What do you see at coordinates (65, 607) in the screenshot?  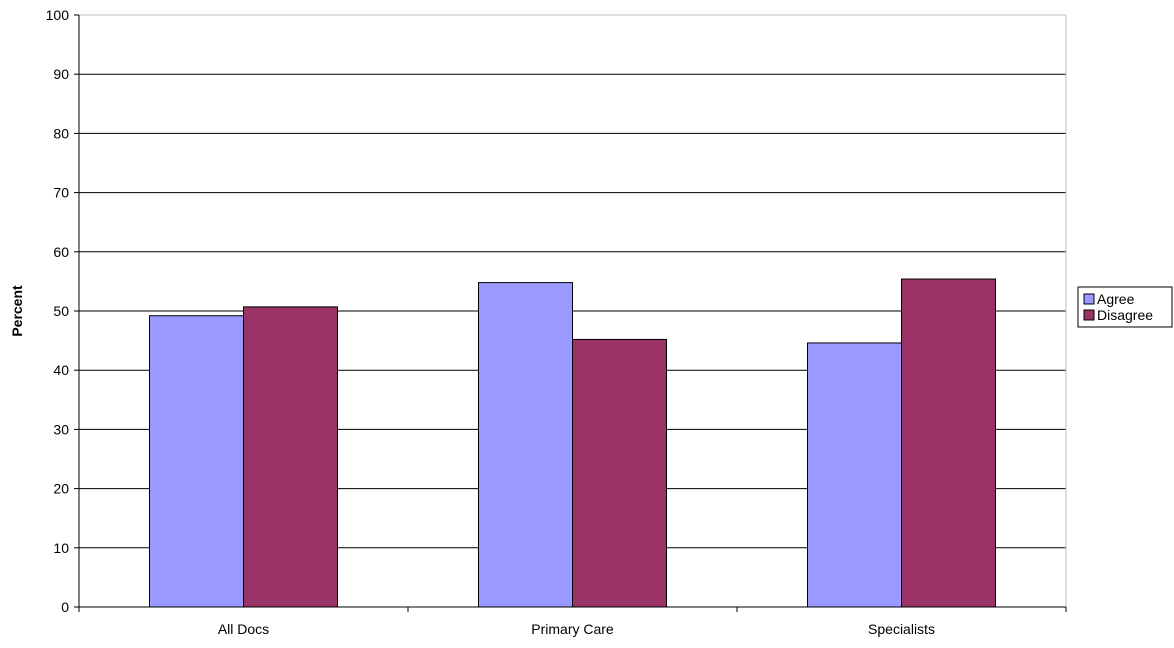 I see `y-tick-label: 0` at bounding box center [65, 607].